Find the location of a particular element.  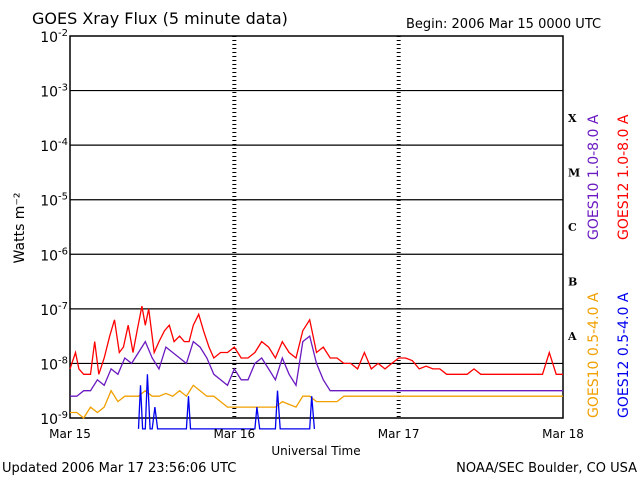

chart-title: GOES Xray Flux (5 minute data) is located at coordinates (160, 18).